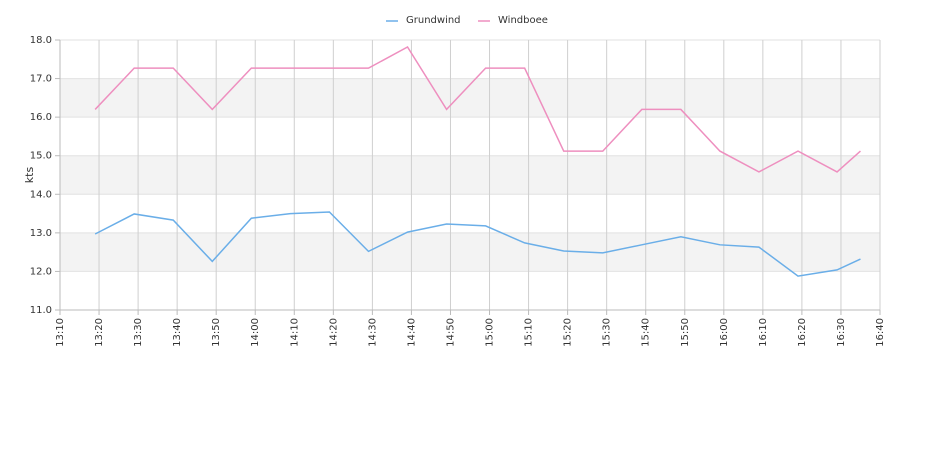  What do you see at coordinates (490, 332) in the screenshot?
I see `x-tick-label: 15:00` at bounding box center [490, 332].